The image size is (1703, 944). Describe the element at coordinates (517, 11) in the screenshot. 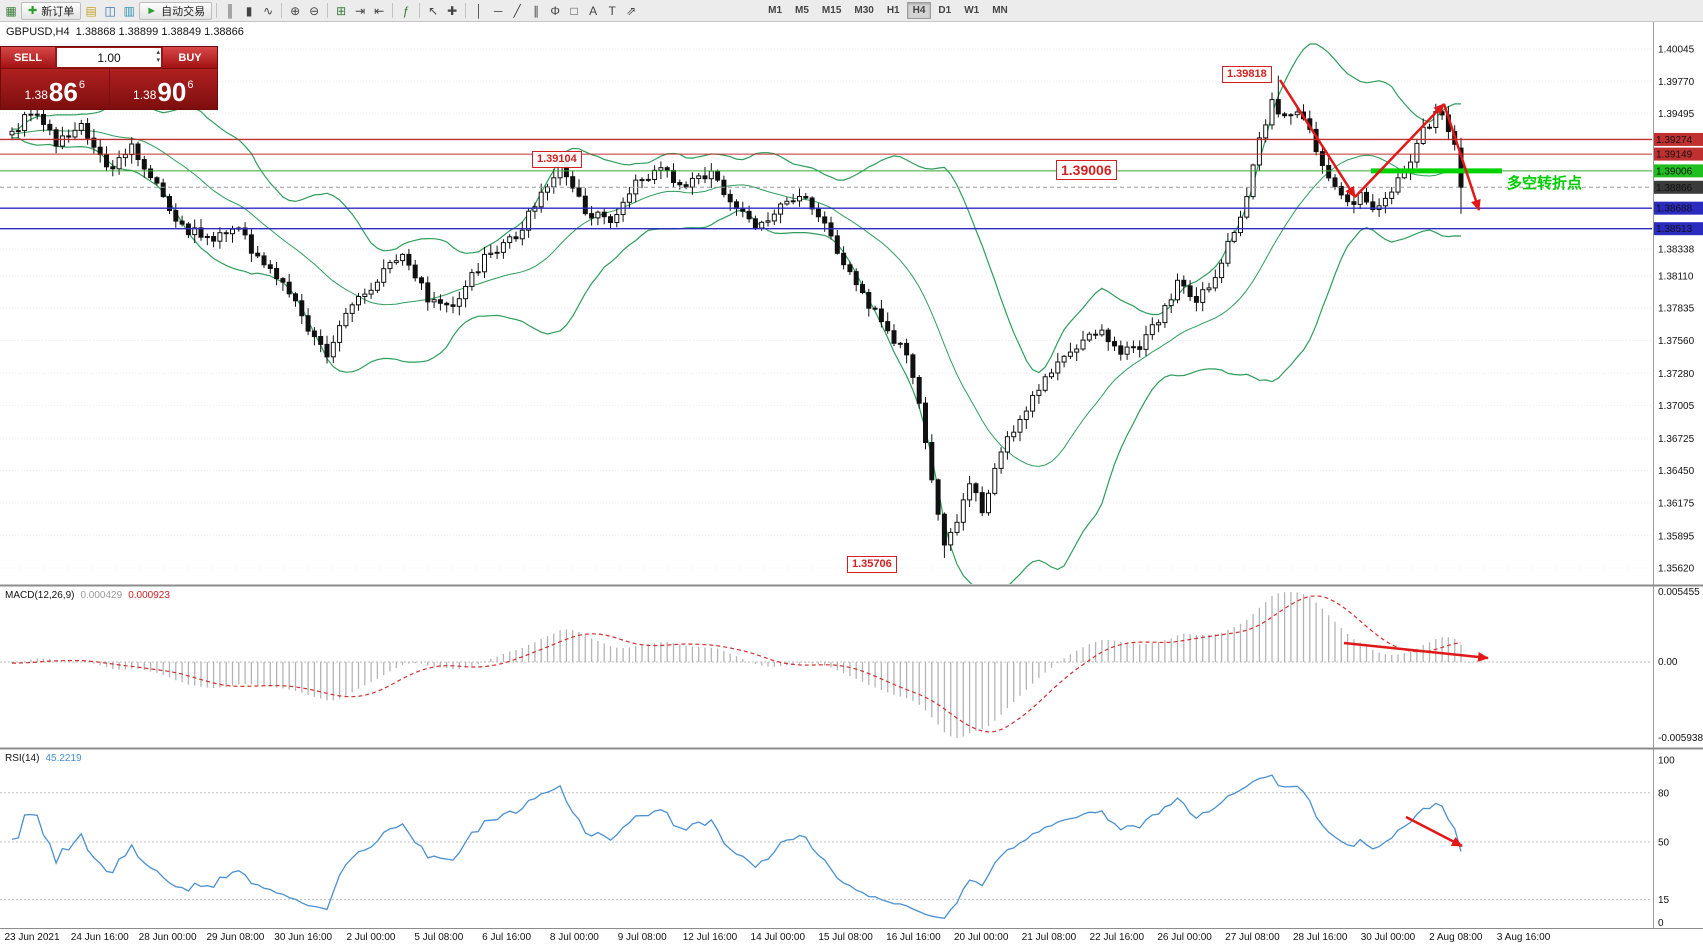

I see `trendline-button: ╱` at that location.